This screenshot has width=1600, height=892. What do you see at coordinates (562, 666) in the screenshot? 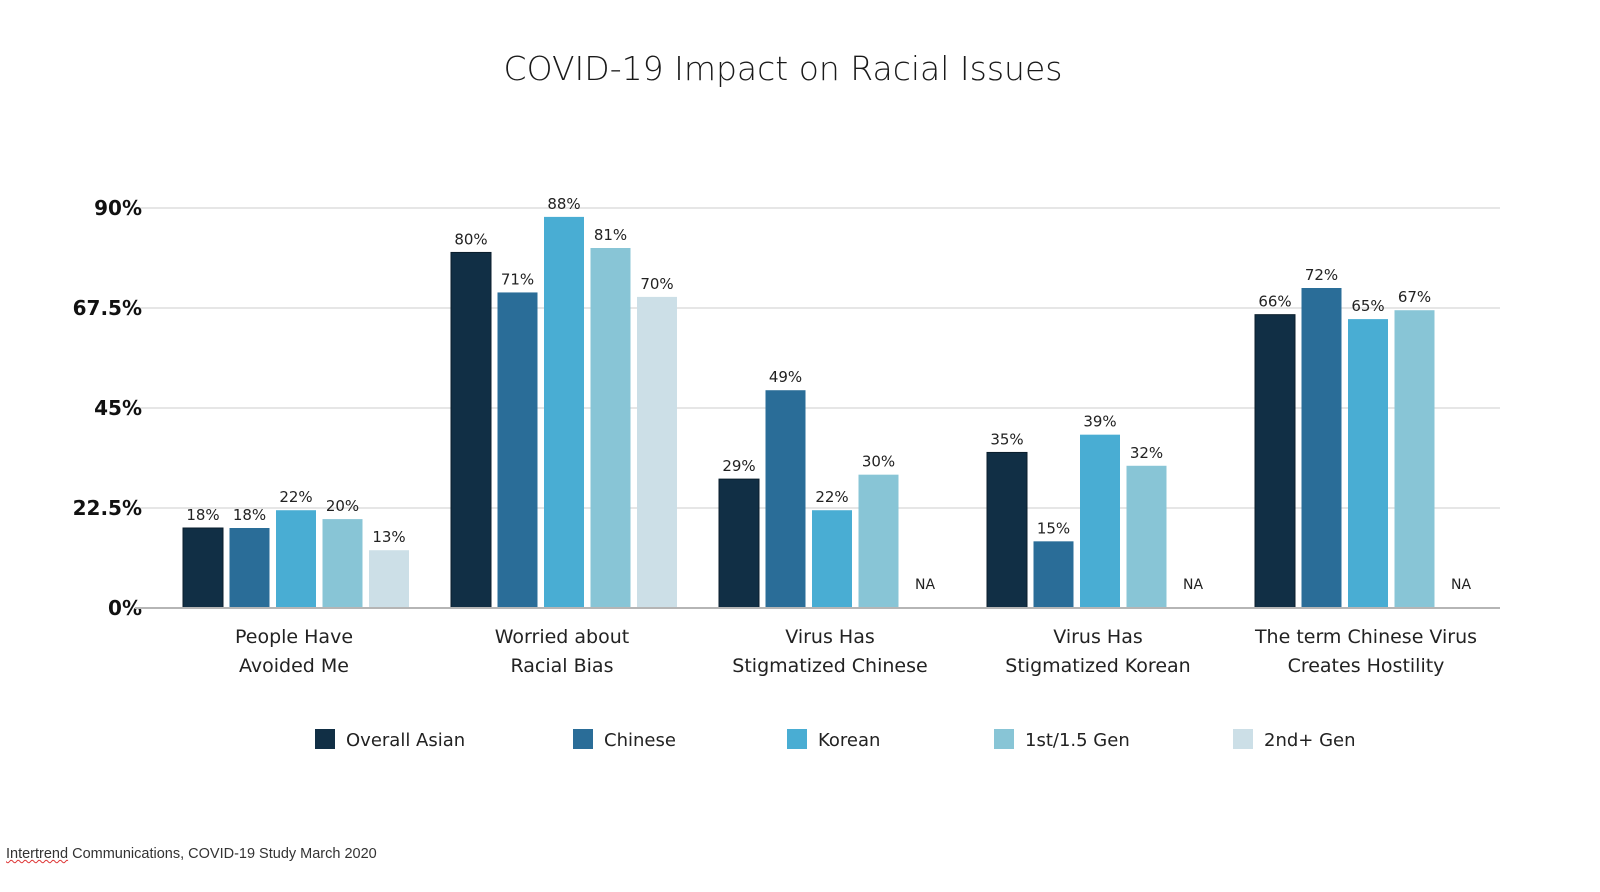
I see `x-category-label: Racial Bias` at bounding box center [562, 666].